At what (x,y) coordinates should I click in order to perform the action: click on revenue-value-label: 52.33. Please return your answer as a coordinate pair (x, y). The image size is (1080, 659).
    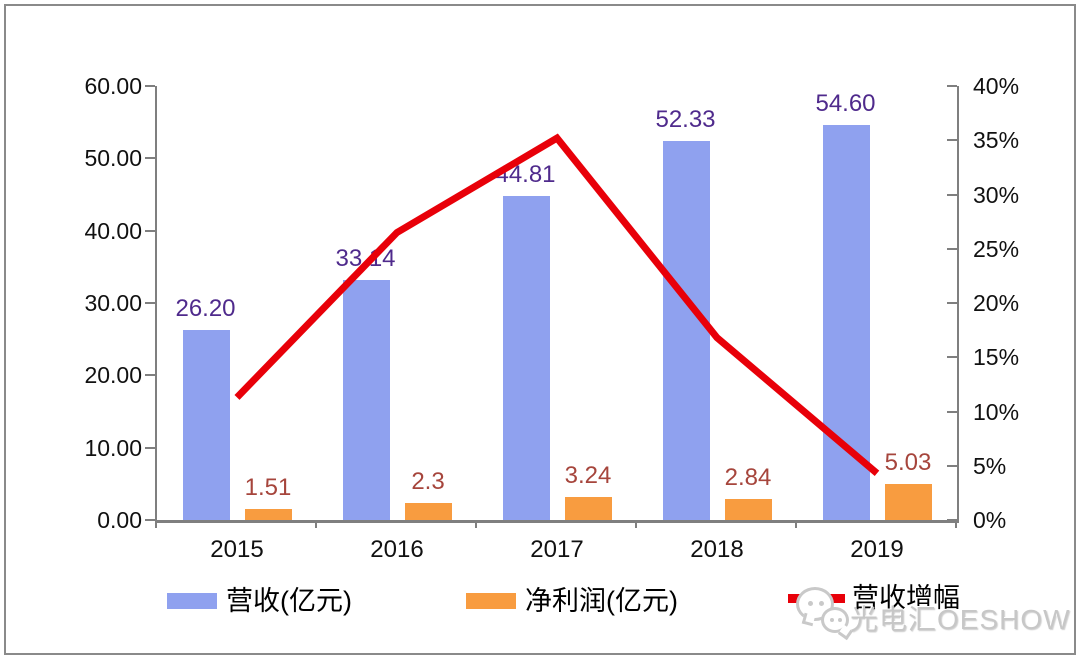
    Looking at the image, I should click on (685, 120).